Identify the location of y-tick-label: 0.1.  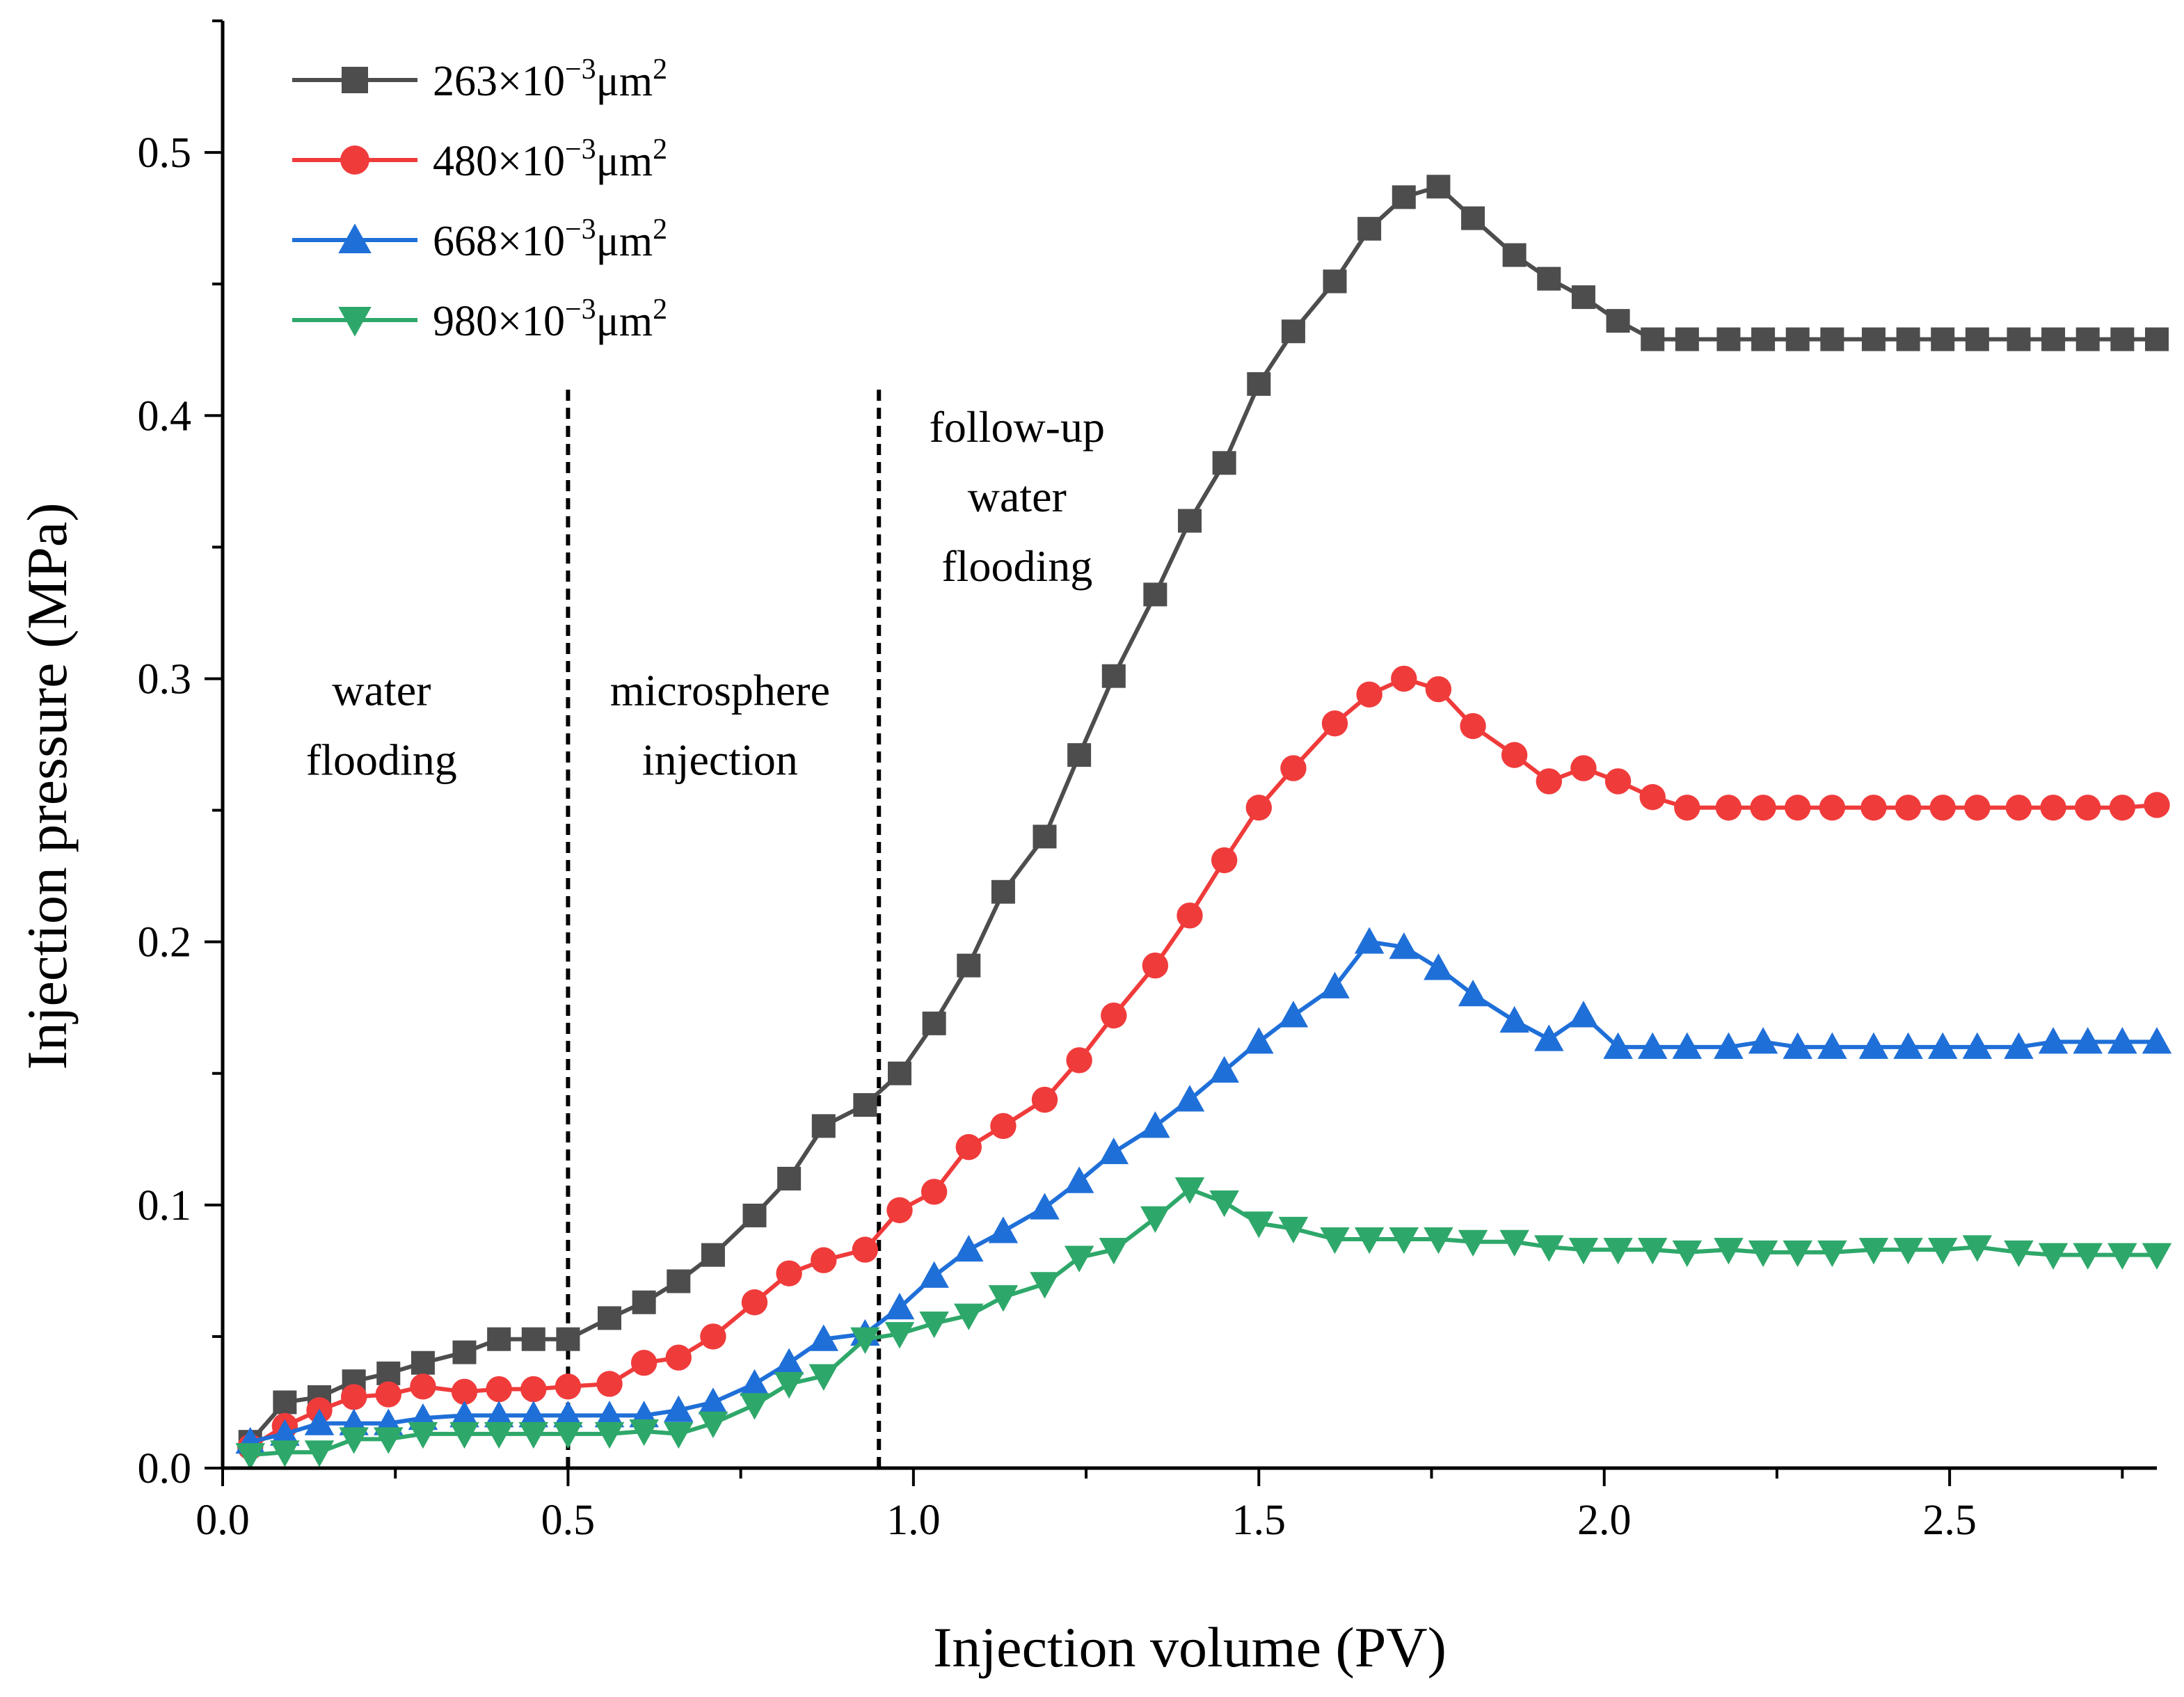
(165, 1205).